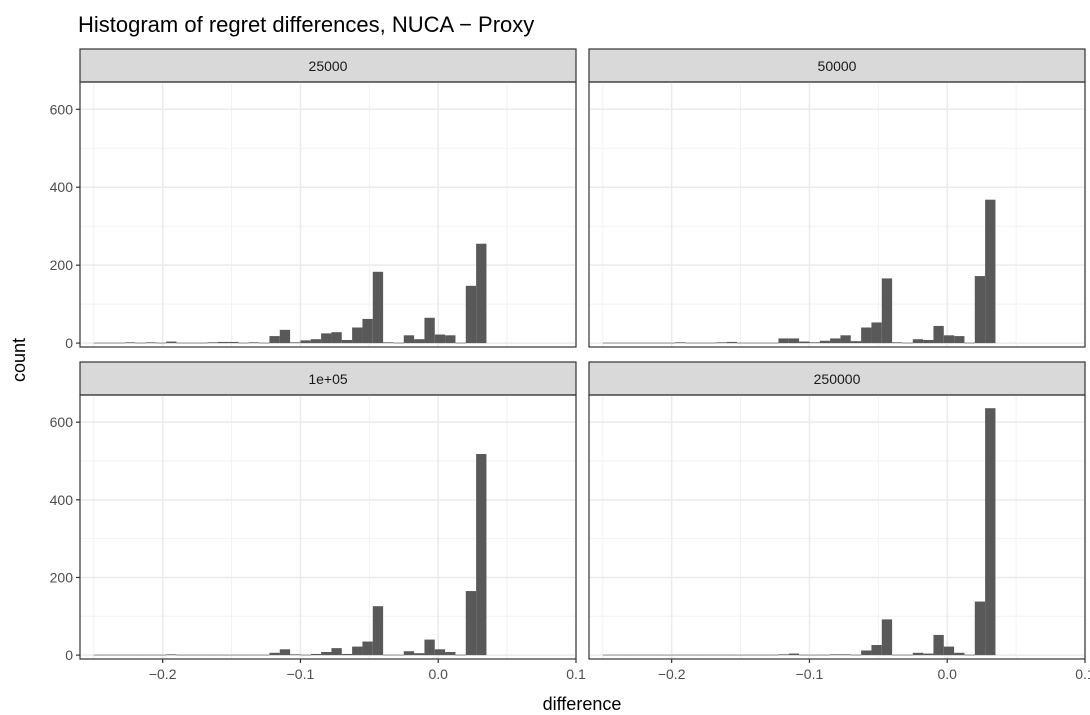  What do you see at coordinates (672, 674) in the screenshot?
I see `facet-4-x-tick-label: −0.2` at bounding box center [672, 674].